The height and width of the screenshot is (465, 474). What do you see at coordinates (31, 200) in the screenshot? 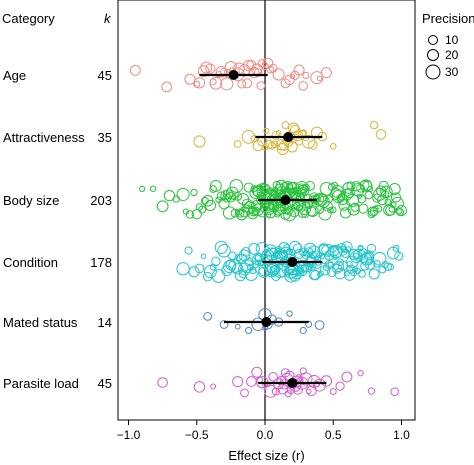
I see `category-label-body-size: Body size` at bounding box center [31, 200].